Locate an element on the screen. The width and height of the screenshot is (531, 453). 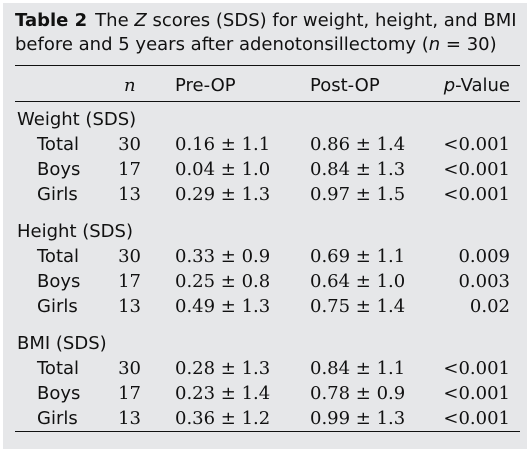
cell-pre-op: 0.28 ± 1.3 is located at coordinates (223, 368).